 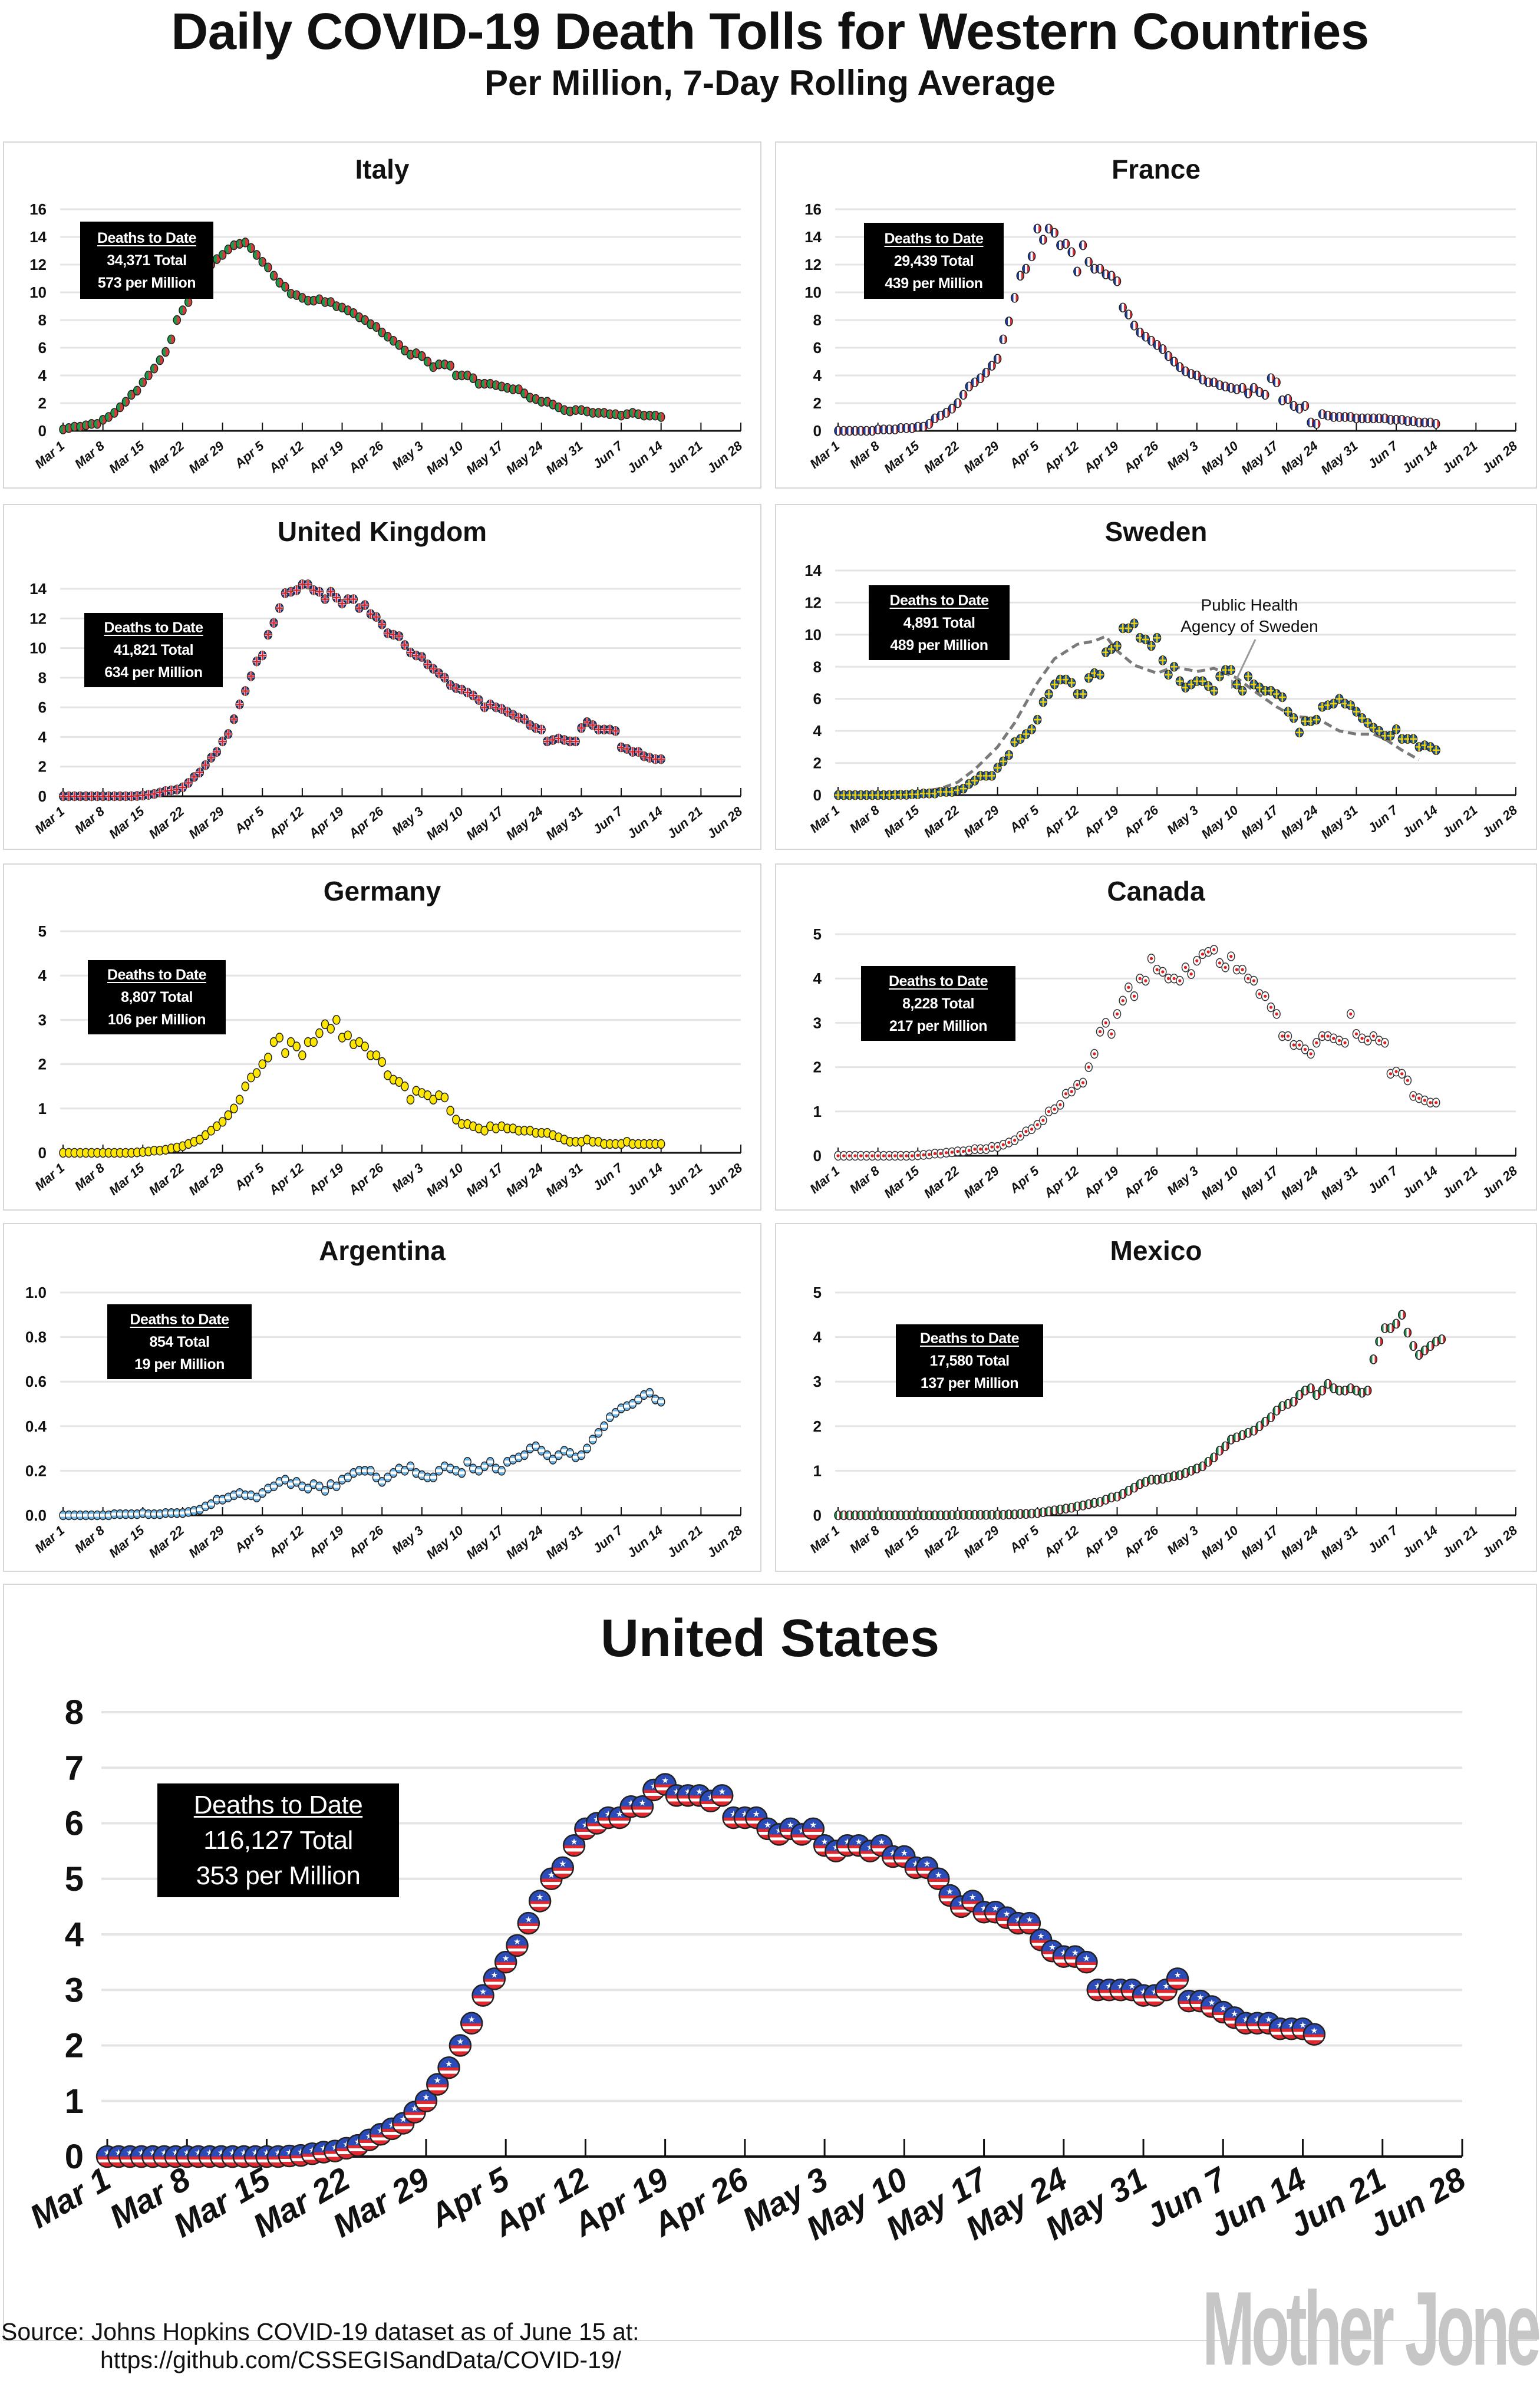 I want to click on x-tick-label: May 10, so click(x=444, y=823).